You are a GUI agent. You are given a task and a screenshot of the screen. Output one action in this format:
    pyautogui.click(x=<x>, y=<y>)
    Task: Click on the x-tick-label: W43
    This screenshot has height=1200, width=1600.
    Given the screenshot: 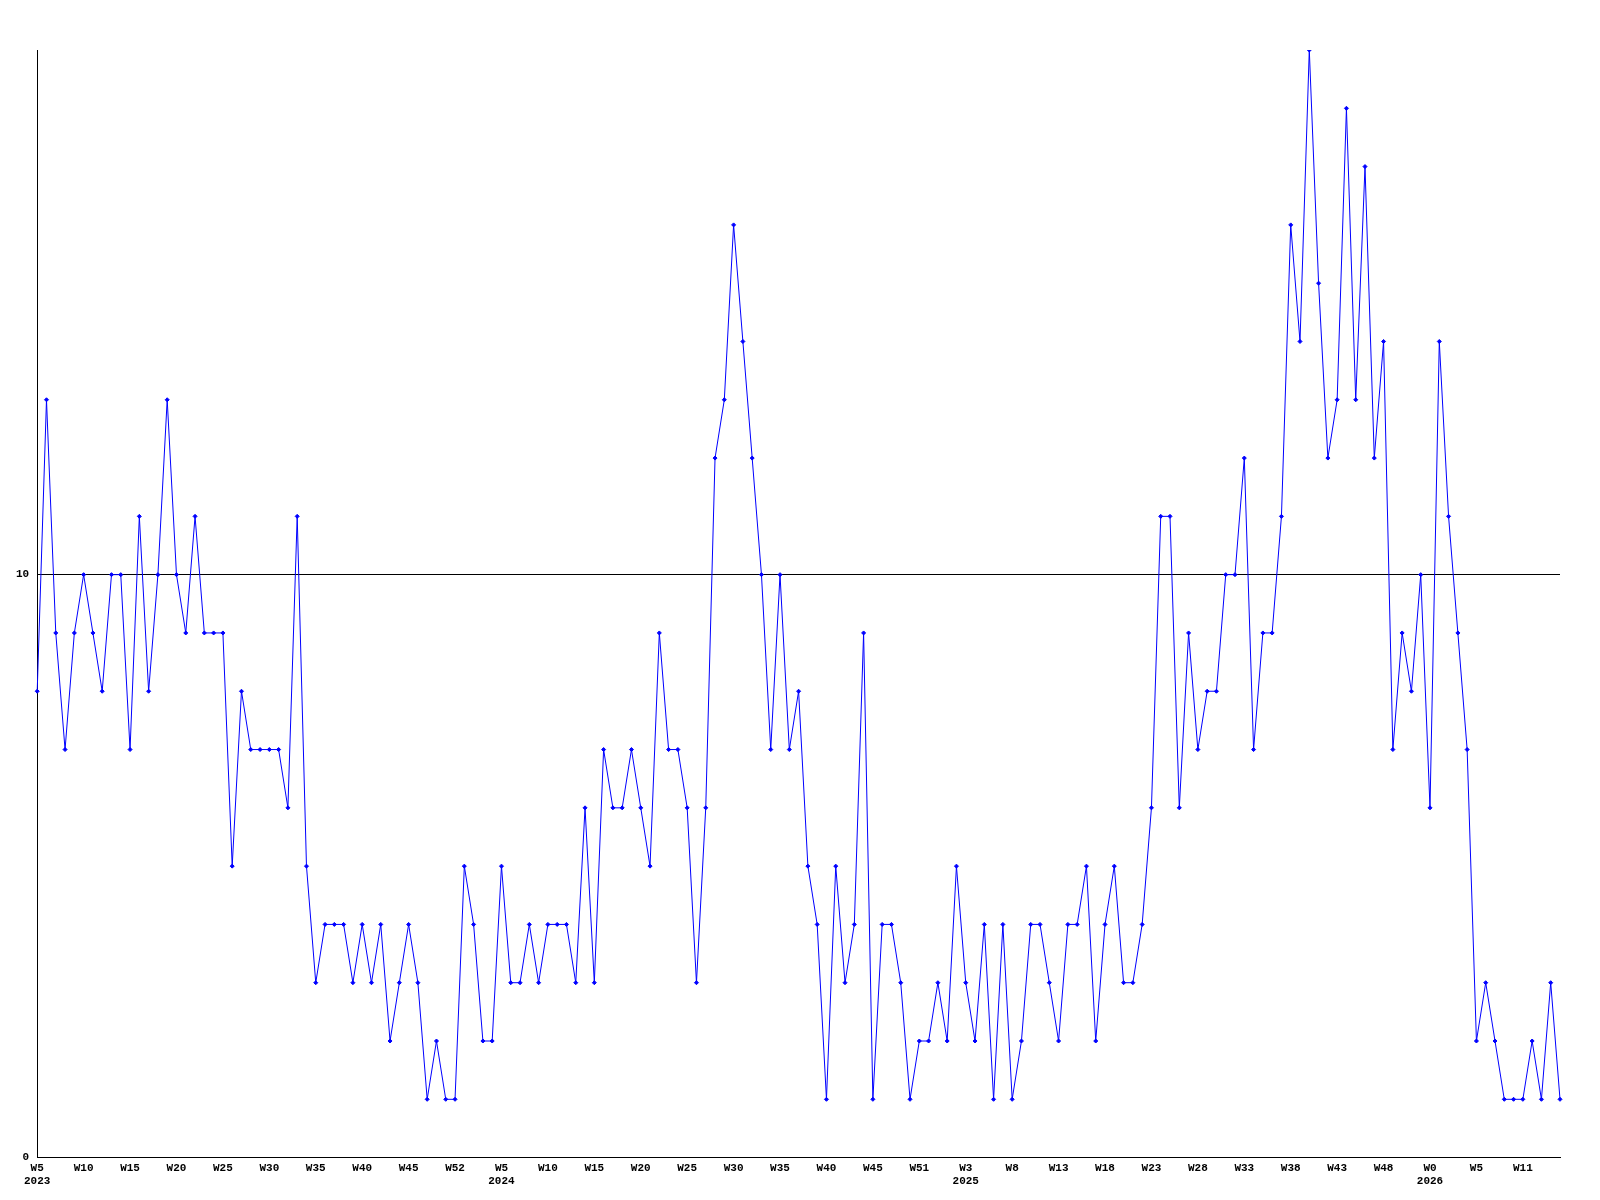 What is the action you would take?
    pyautogui.click(x=1337, y=1167)
    